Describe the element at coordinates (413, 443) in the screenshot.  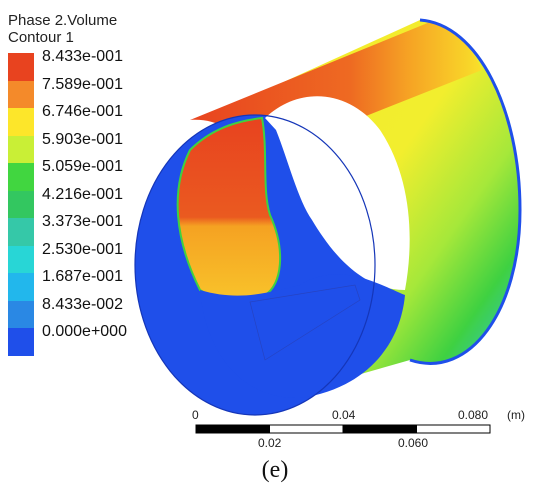
I see `scale-tick-0060: 0.060` at that location.